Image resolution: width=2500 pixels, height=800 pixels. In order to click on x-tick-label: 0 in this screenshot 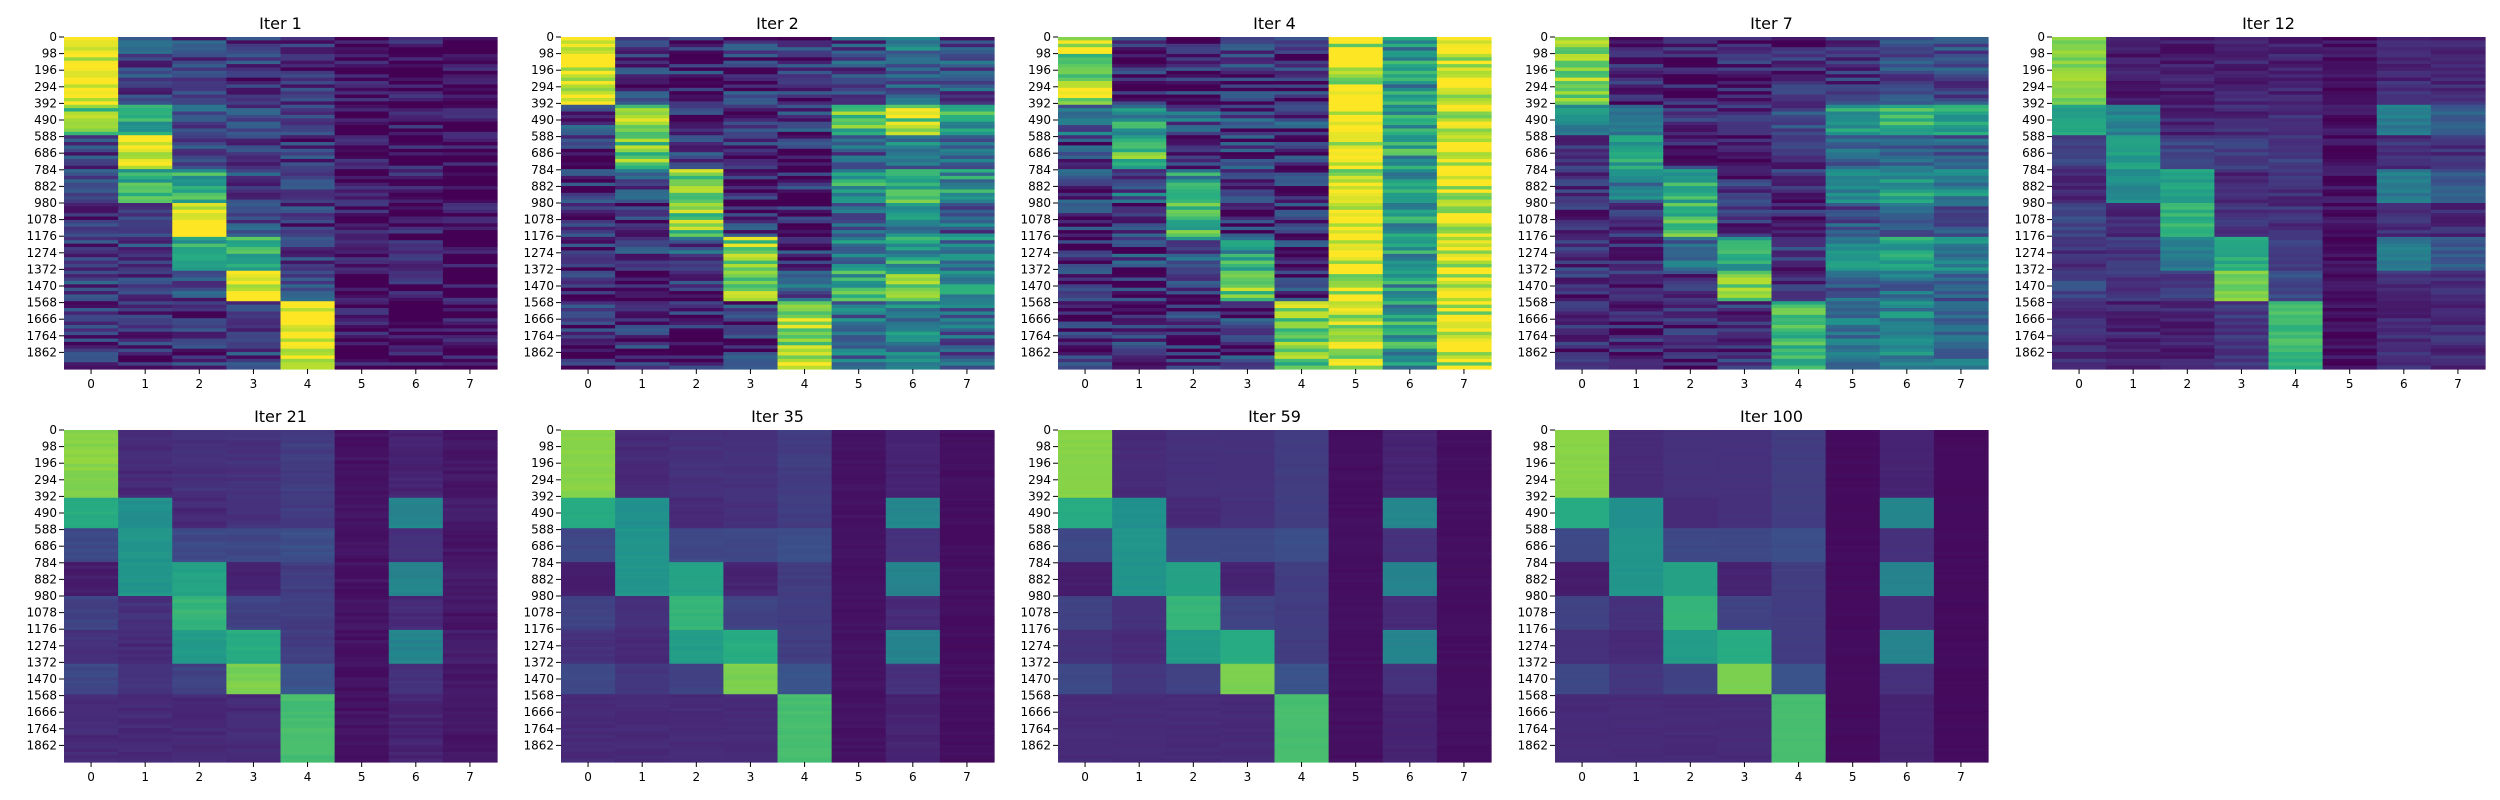, I will do `click(1582, 384)`.